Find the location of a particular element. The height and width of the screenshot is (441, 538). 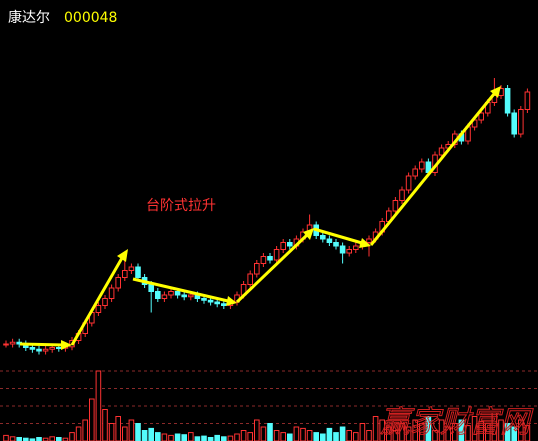

watermark: 赢家财富网 is located at coordinates (457, 422).